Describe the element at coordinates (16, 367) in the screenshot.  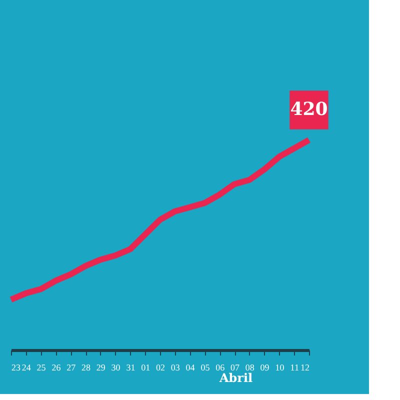
I see `x-tick-label: 23` at that location.